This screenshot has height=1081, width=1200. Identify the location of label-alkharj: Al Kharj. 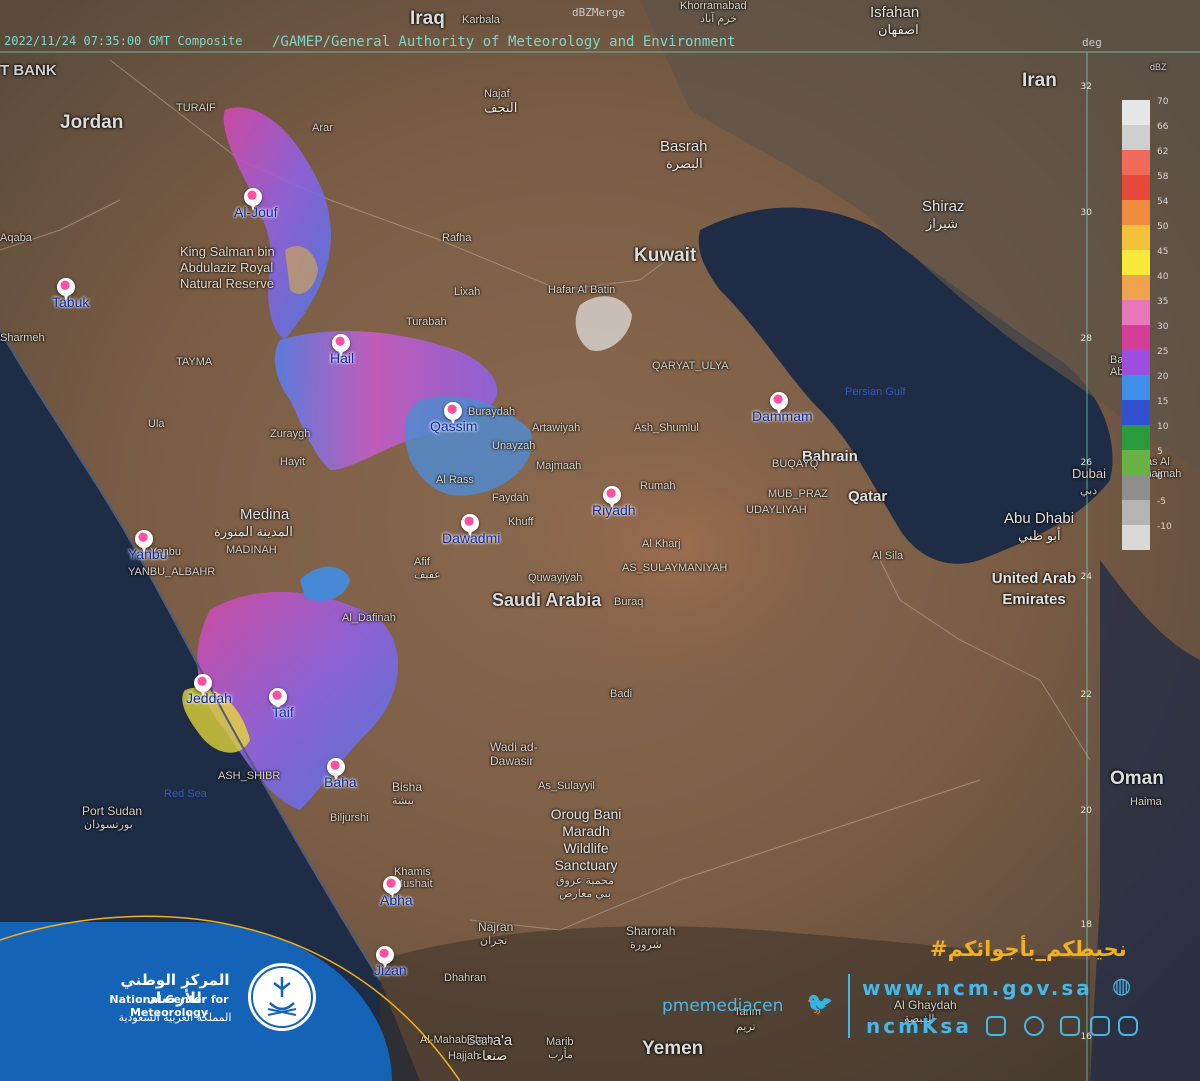
(661, 544).